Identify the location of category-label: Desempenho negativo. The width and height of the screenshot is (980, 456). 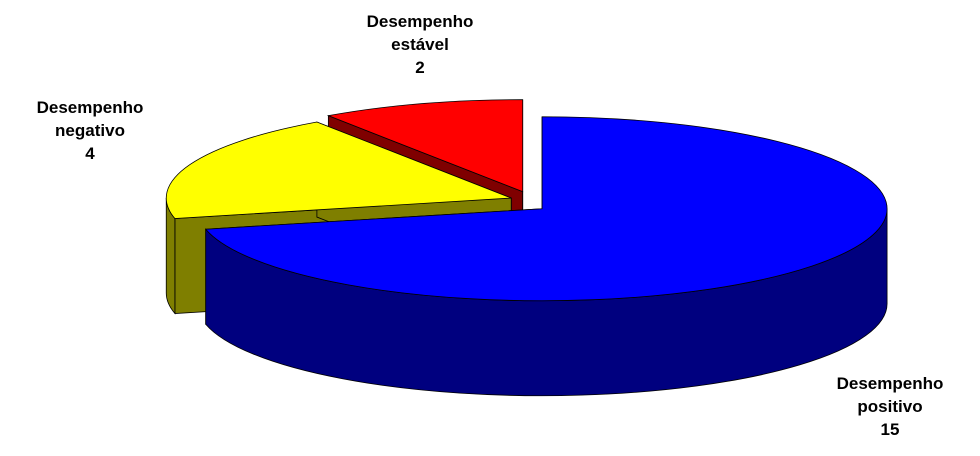
(90, 119).